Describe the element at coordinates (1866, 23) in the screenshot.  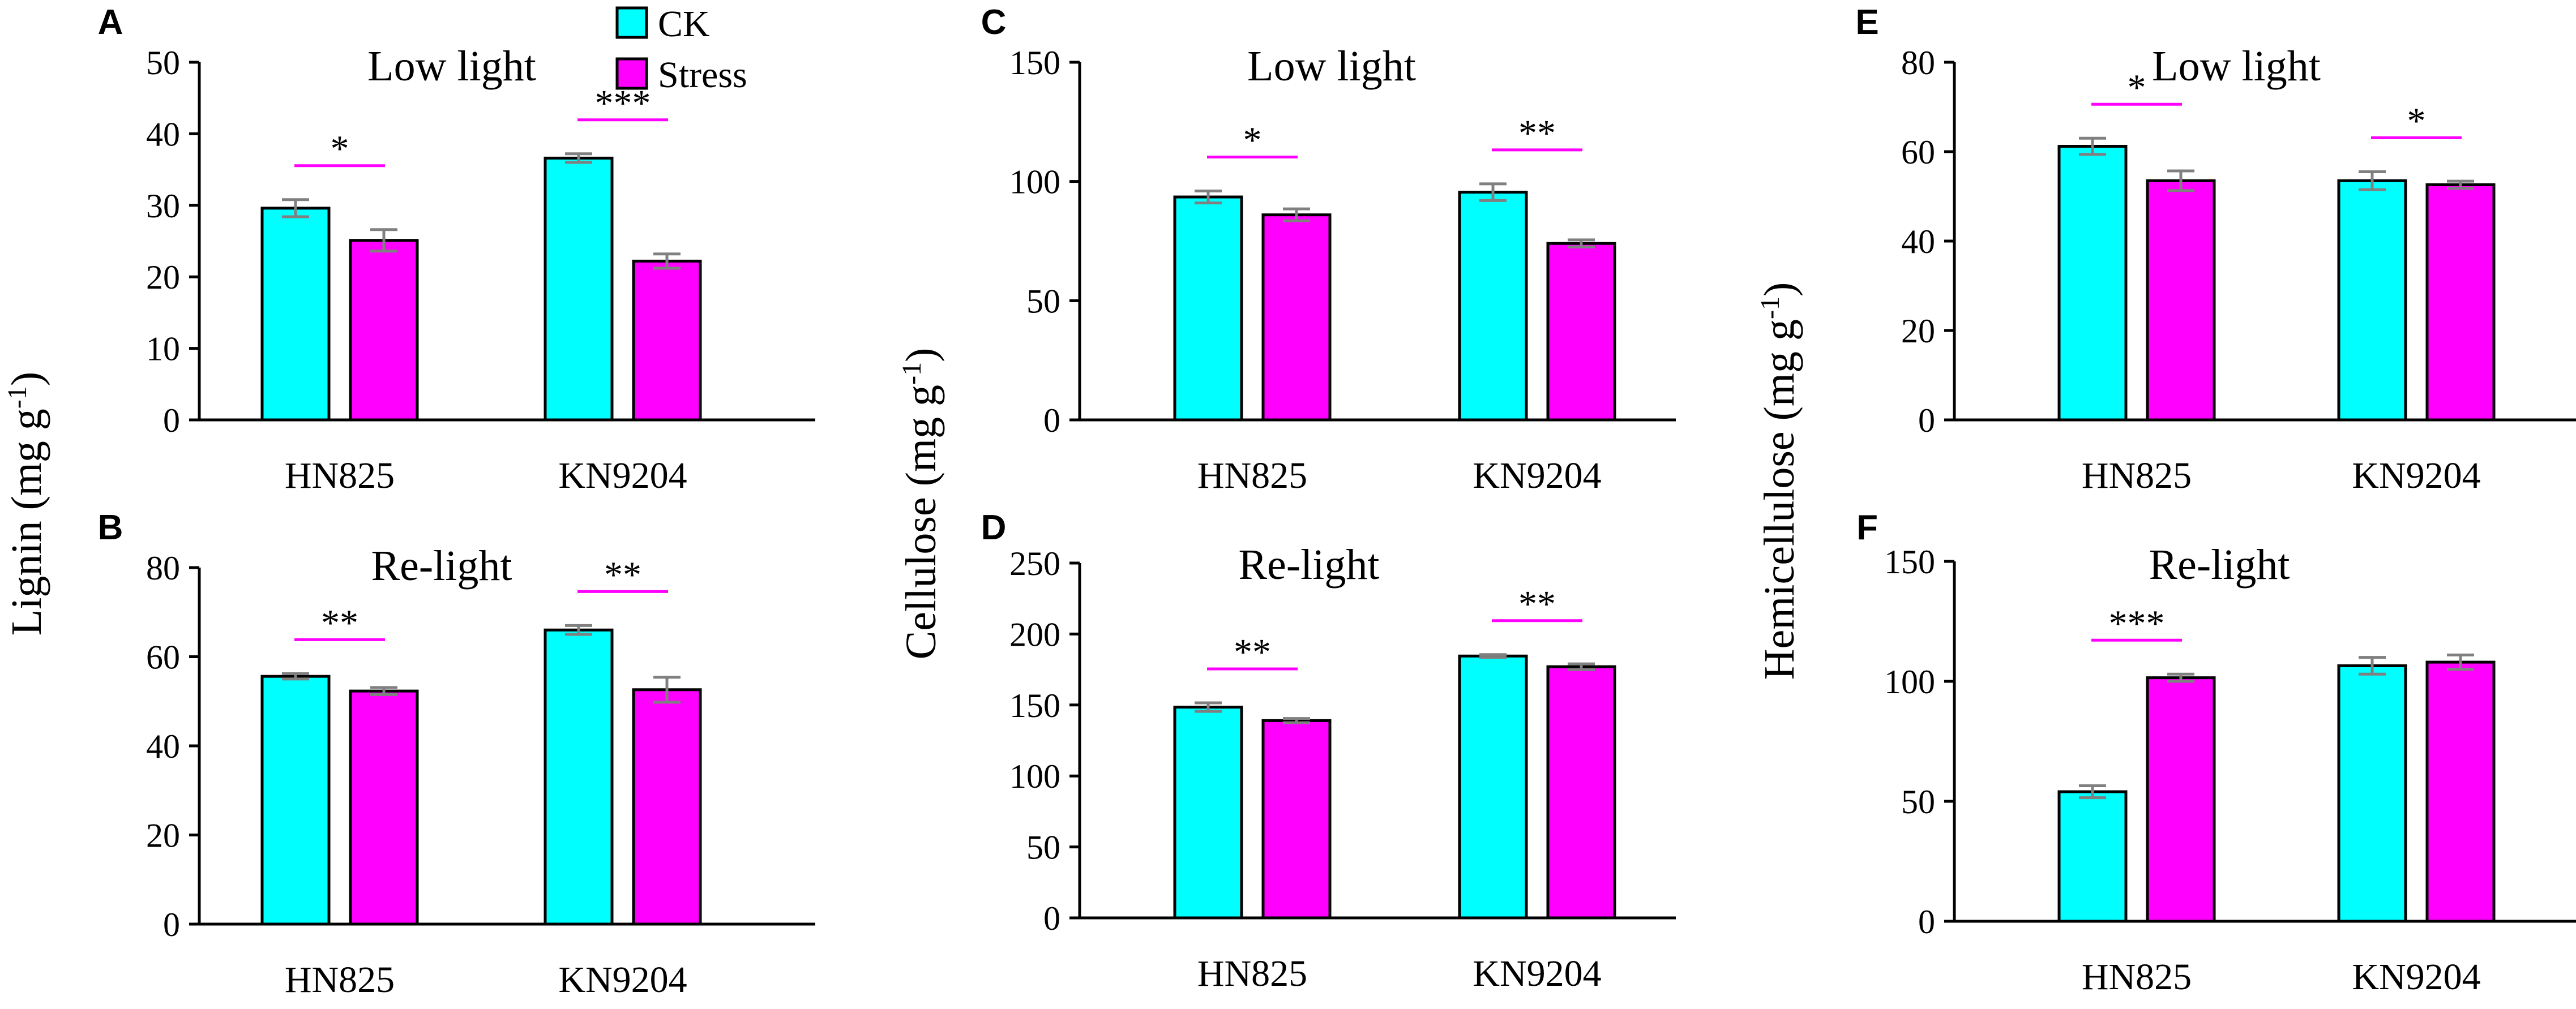
I see `panel-letter: E` at that location.